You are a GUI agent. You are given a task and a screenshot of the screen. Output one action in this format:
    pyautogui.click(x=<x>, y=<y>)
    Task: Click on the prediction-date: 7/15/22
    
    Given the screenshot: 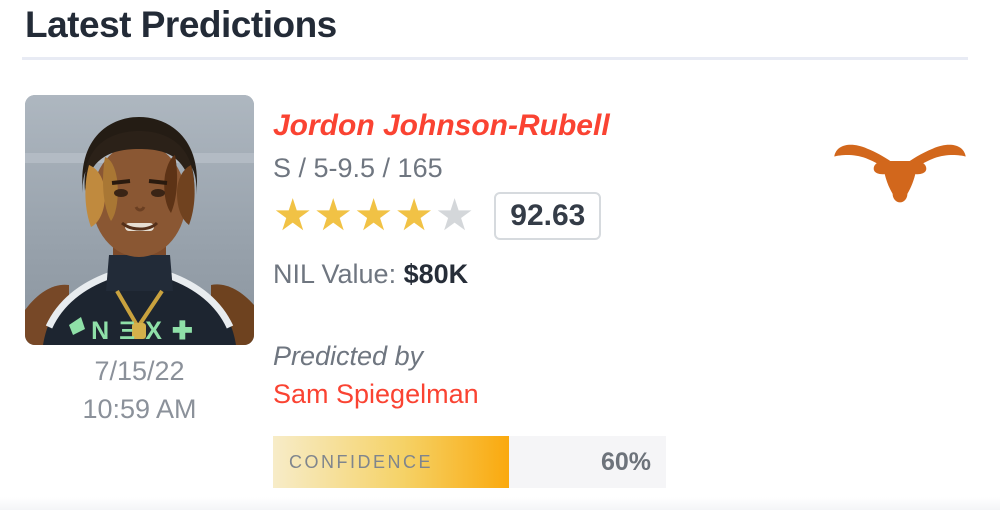 What is the action you would take?
    pyautogui.click(x=139, y=371)
    